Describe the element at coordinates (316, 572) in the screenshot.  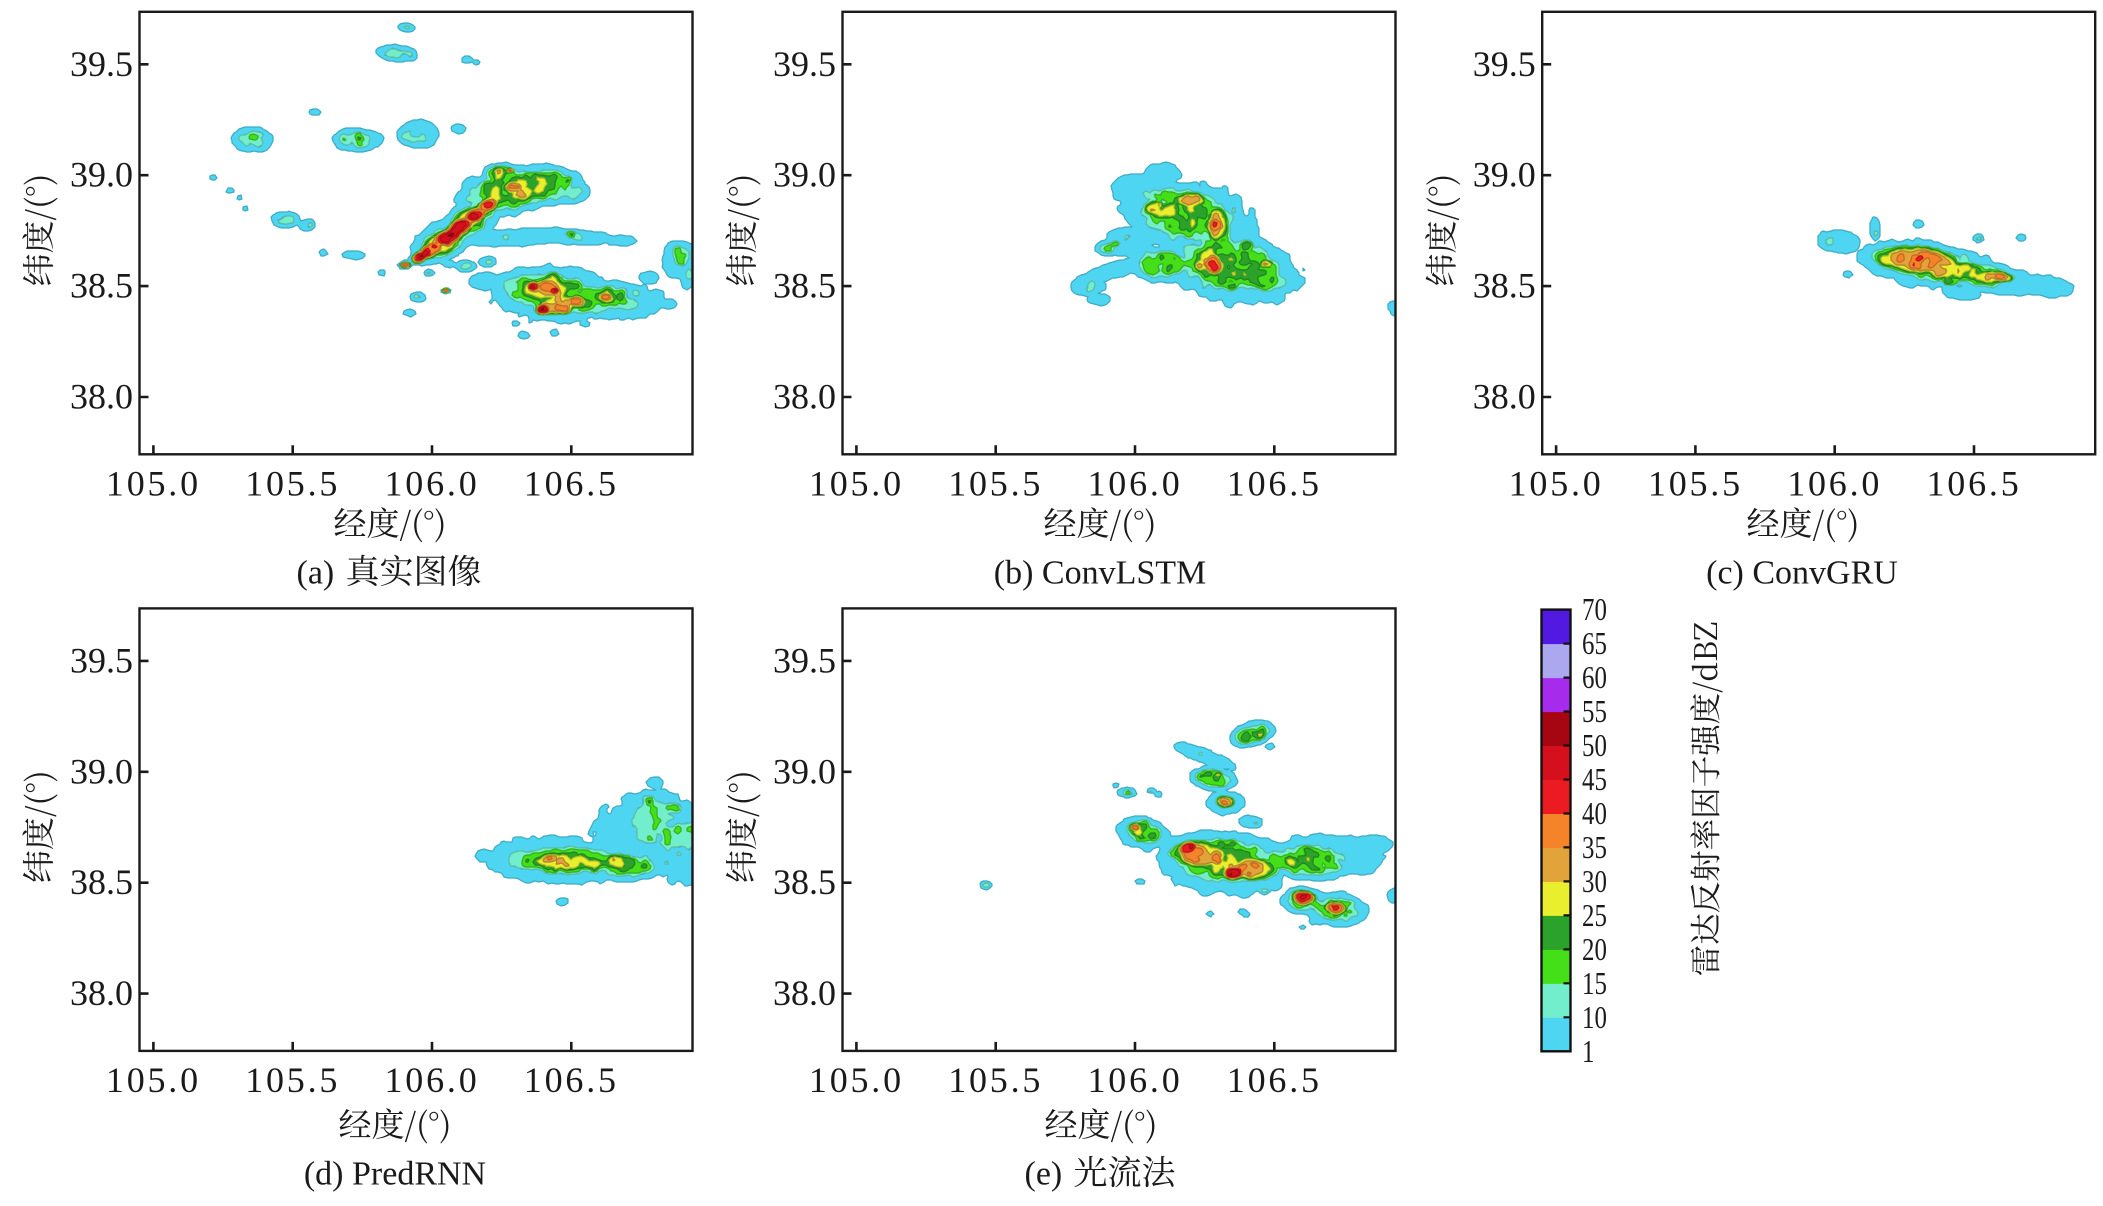
I see `svg-text: (a)` at that location.